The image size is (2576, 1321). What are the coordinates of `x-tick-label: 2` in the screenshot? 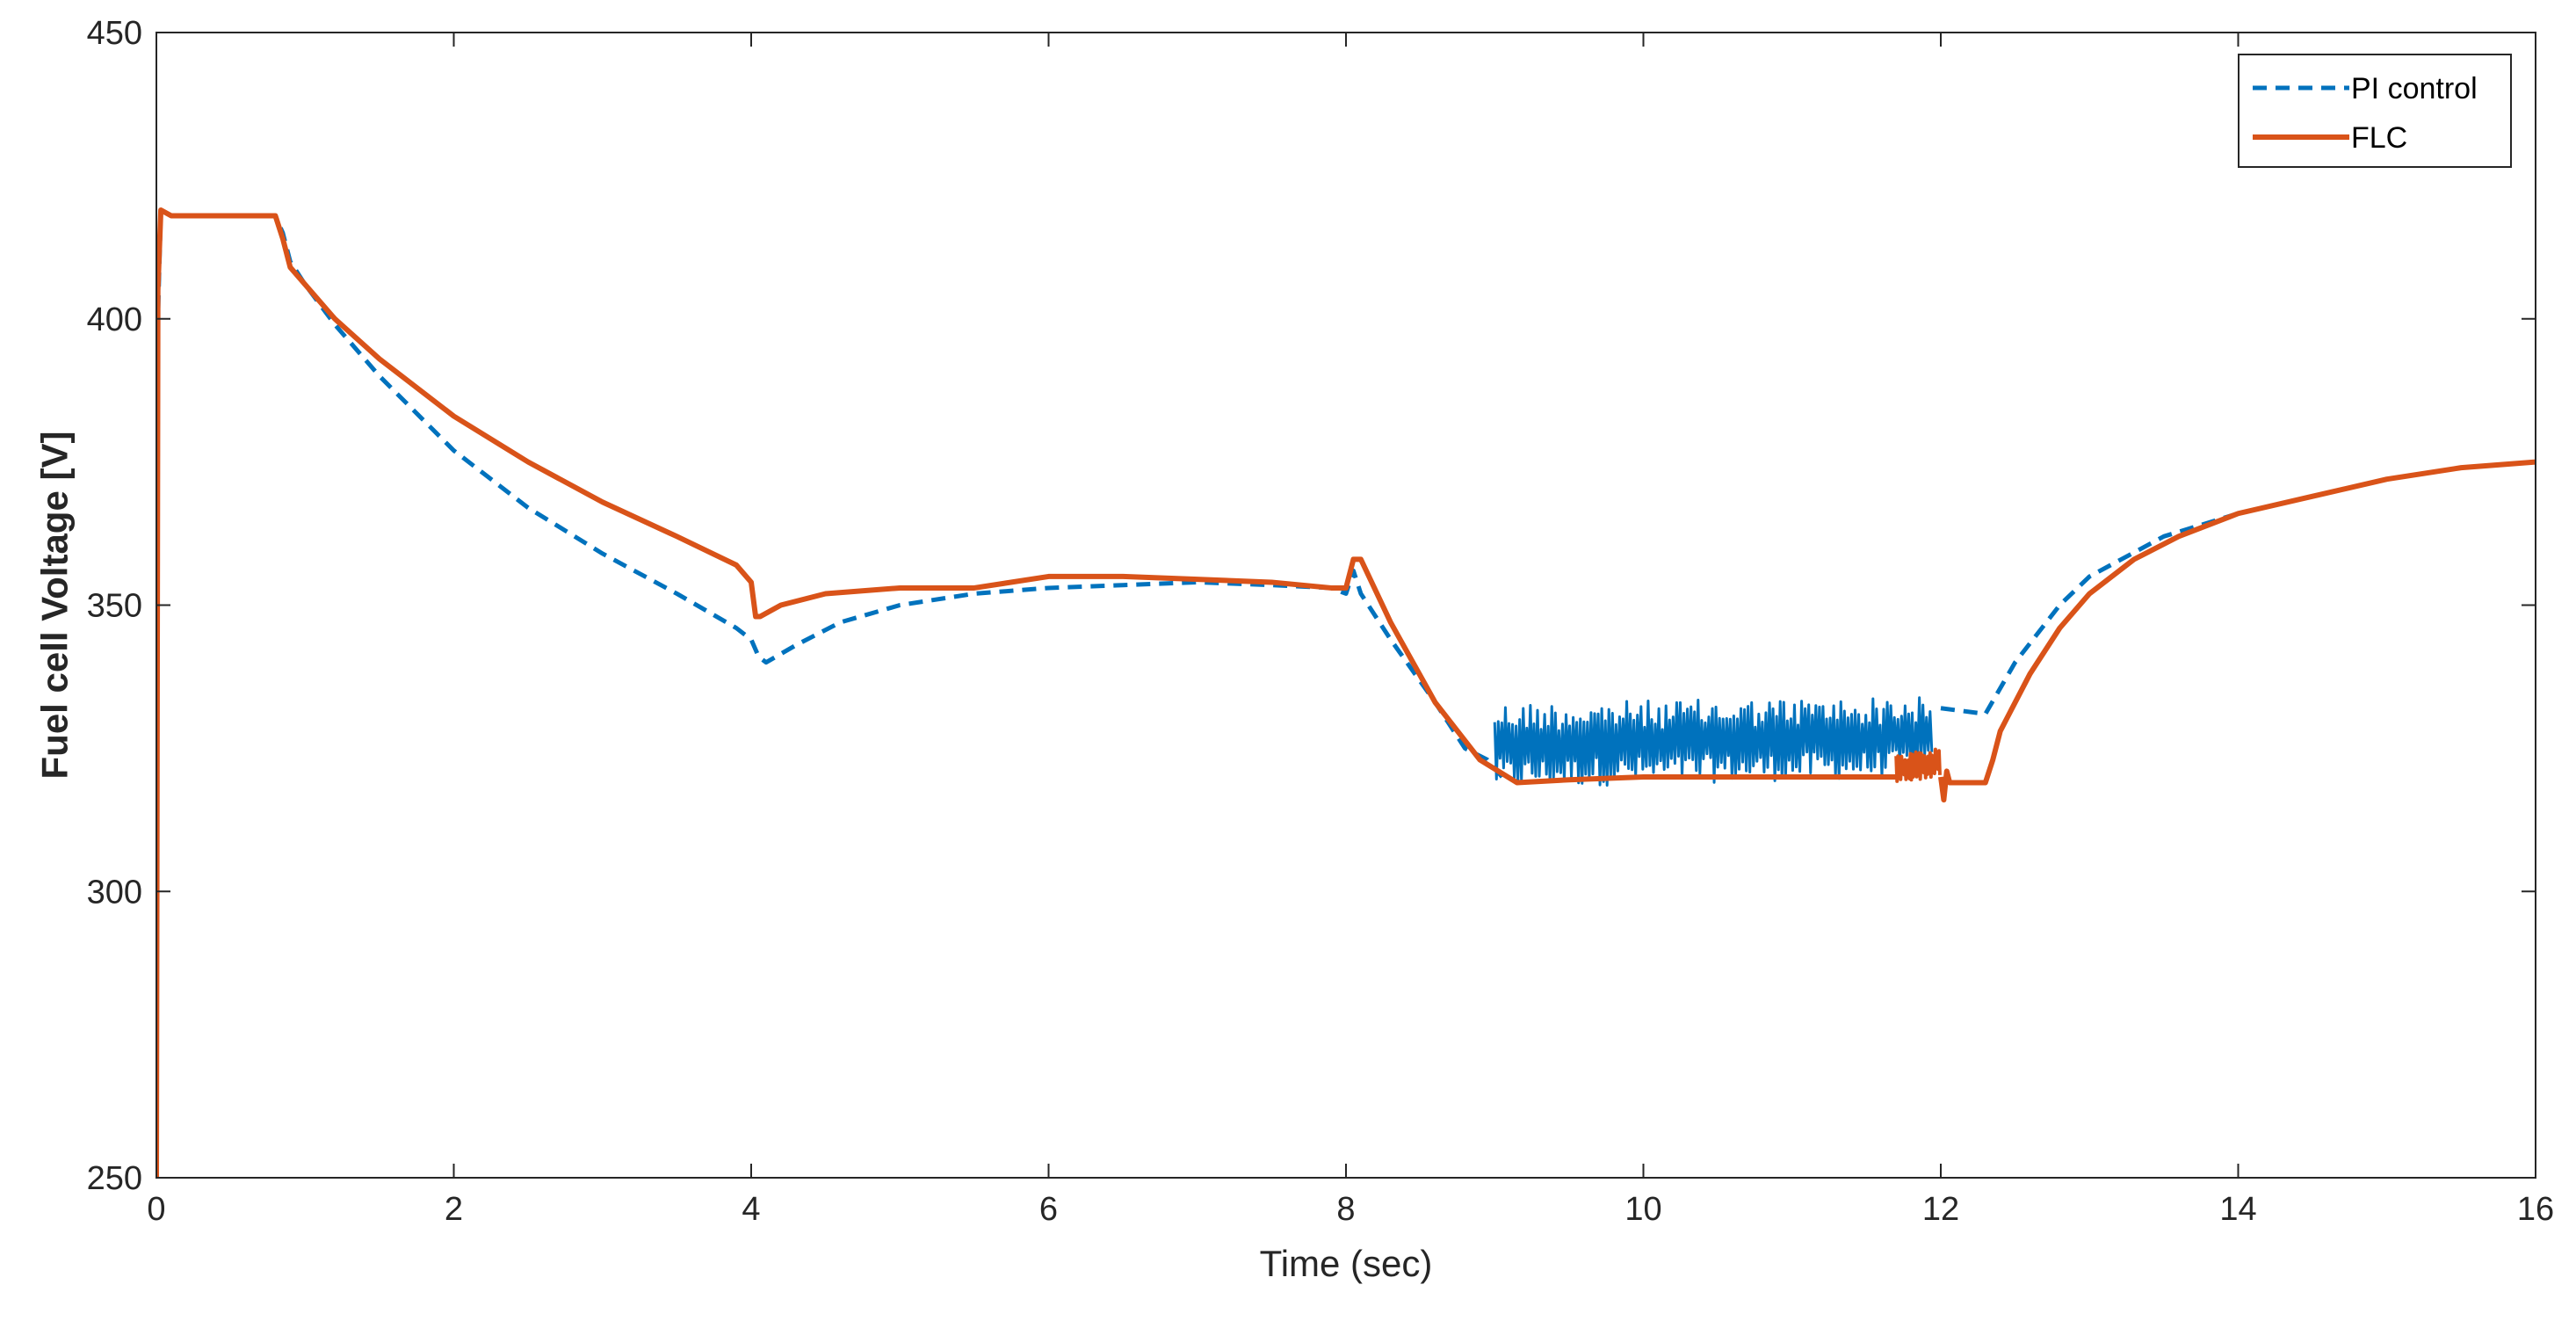 It's located at (454, 1209).